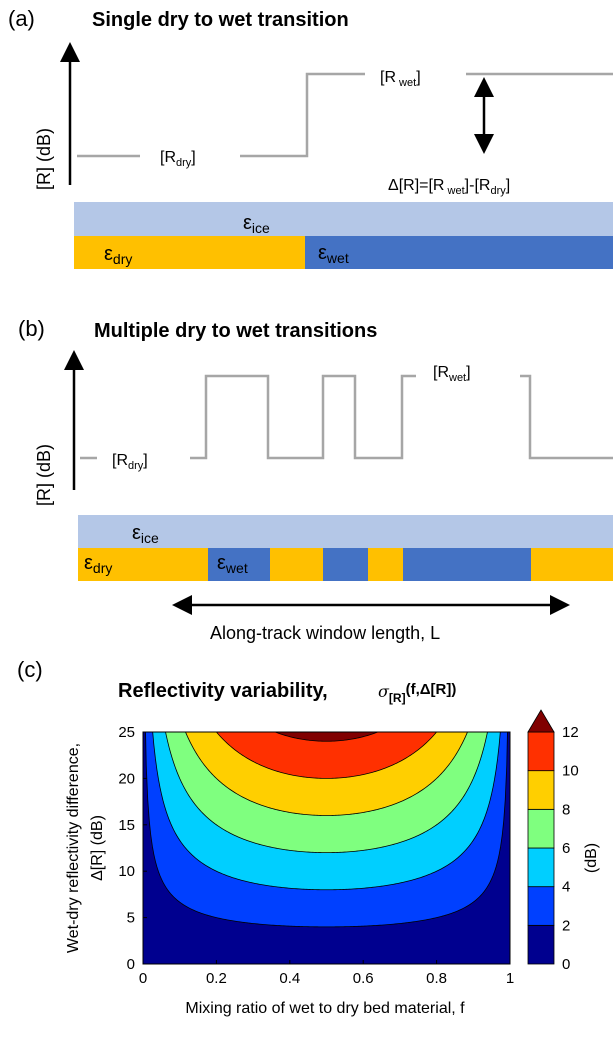 The height and width of the screenshot is (1059, 613). I want to click on panel-c-label: (c), so click(30, 669).